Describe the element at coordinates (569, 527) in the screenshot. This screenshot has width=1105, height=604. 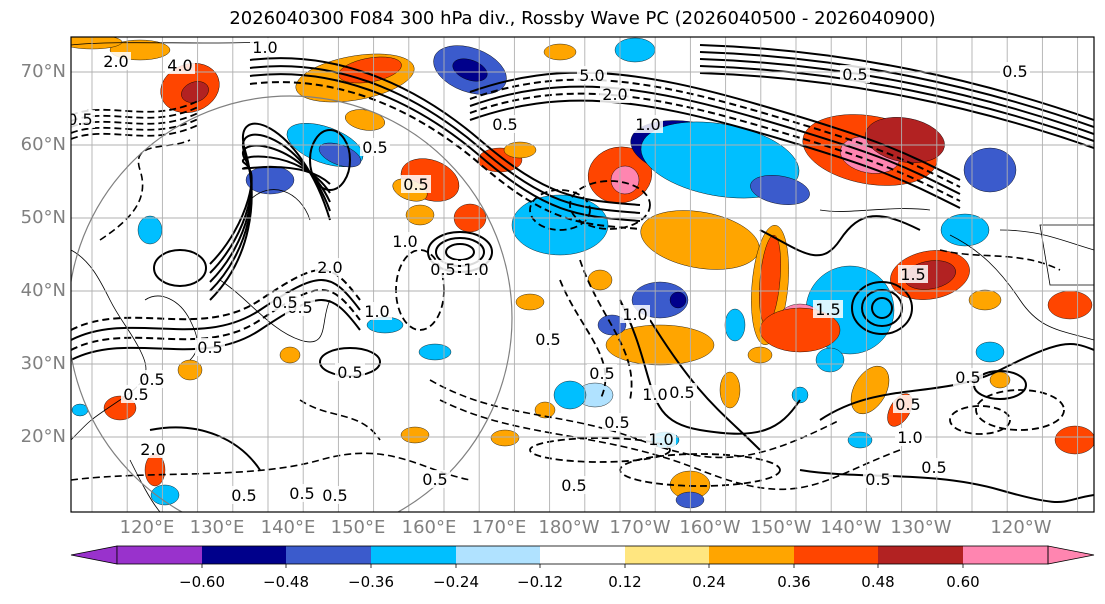
I see `lon-label: 180°W` at that location.